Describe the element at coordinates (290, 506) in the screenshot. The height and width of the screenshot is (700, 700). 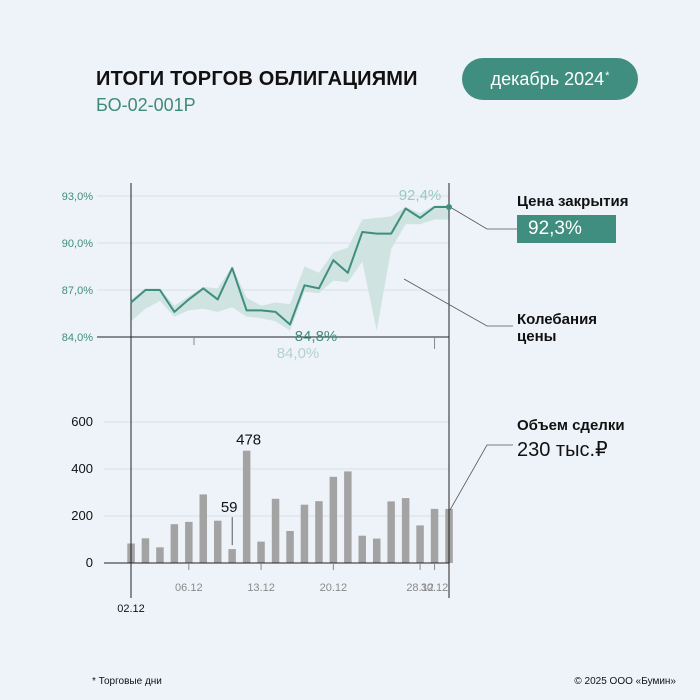
I see `volume-bars` at that location.